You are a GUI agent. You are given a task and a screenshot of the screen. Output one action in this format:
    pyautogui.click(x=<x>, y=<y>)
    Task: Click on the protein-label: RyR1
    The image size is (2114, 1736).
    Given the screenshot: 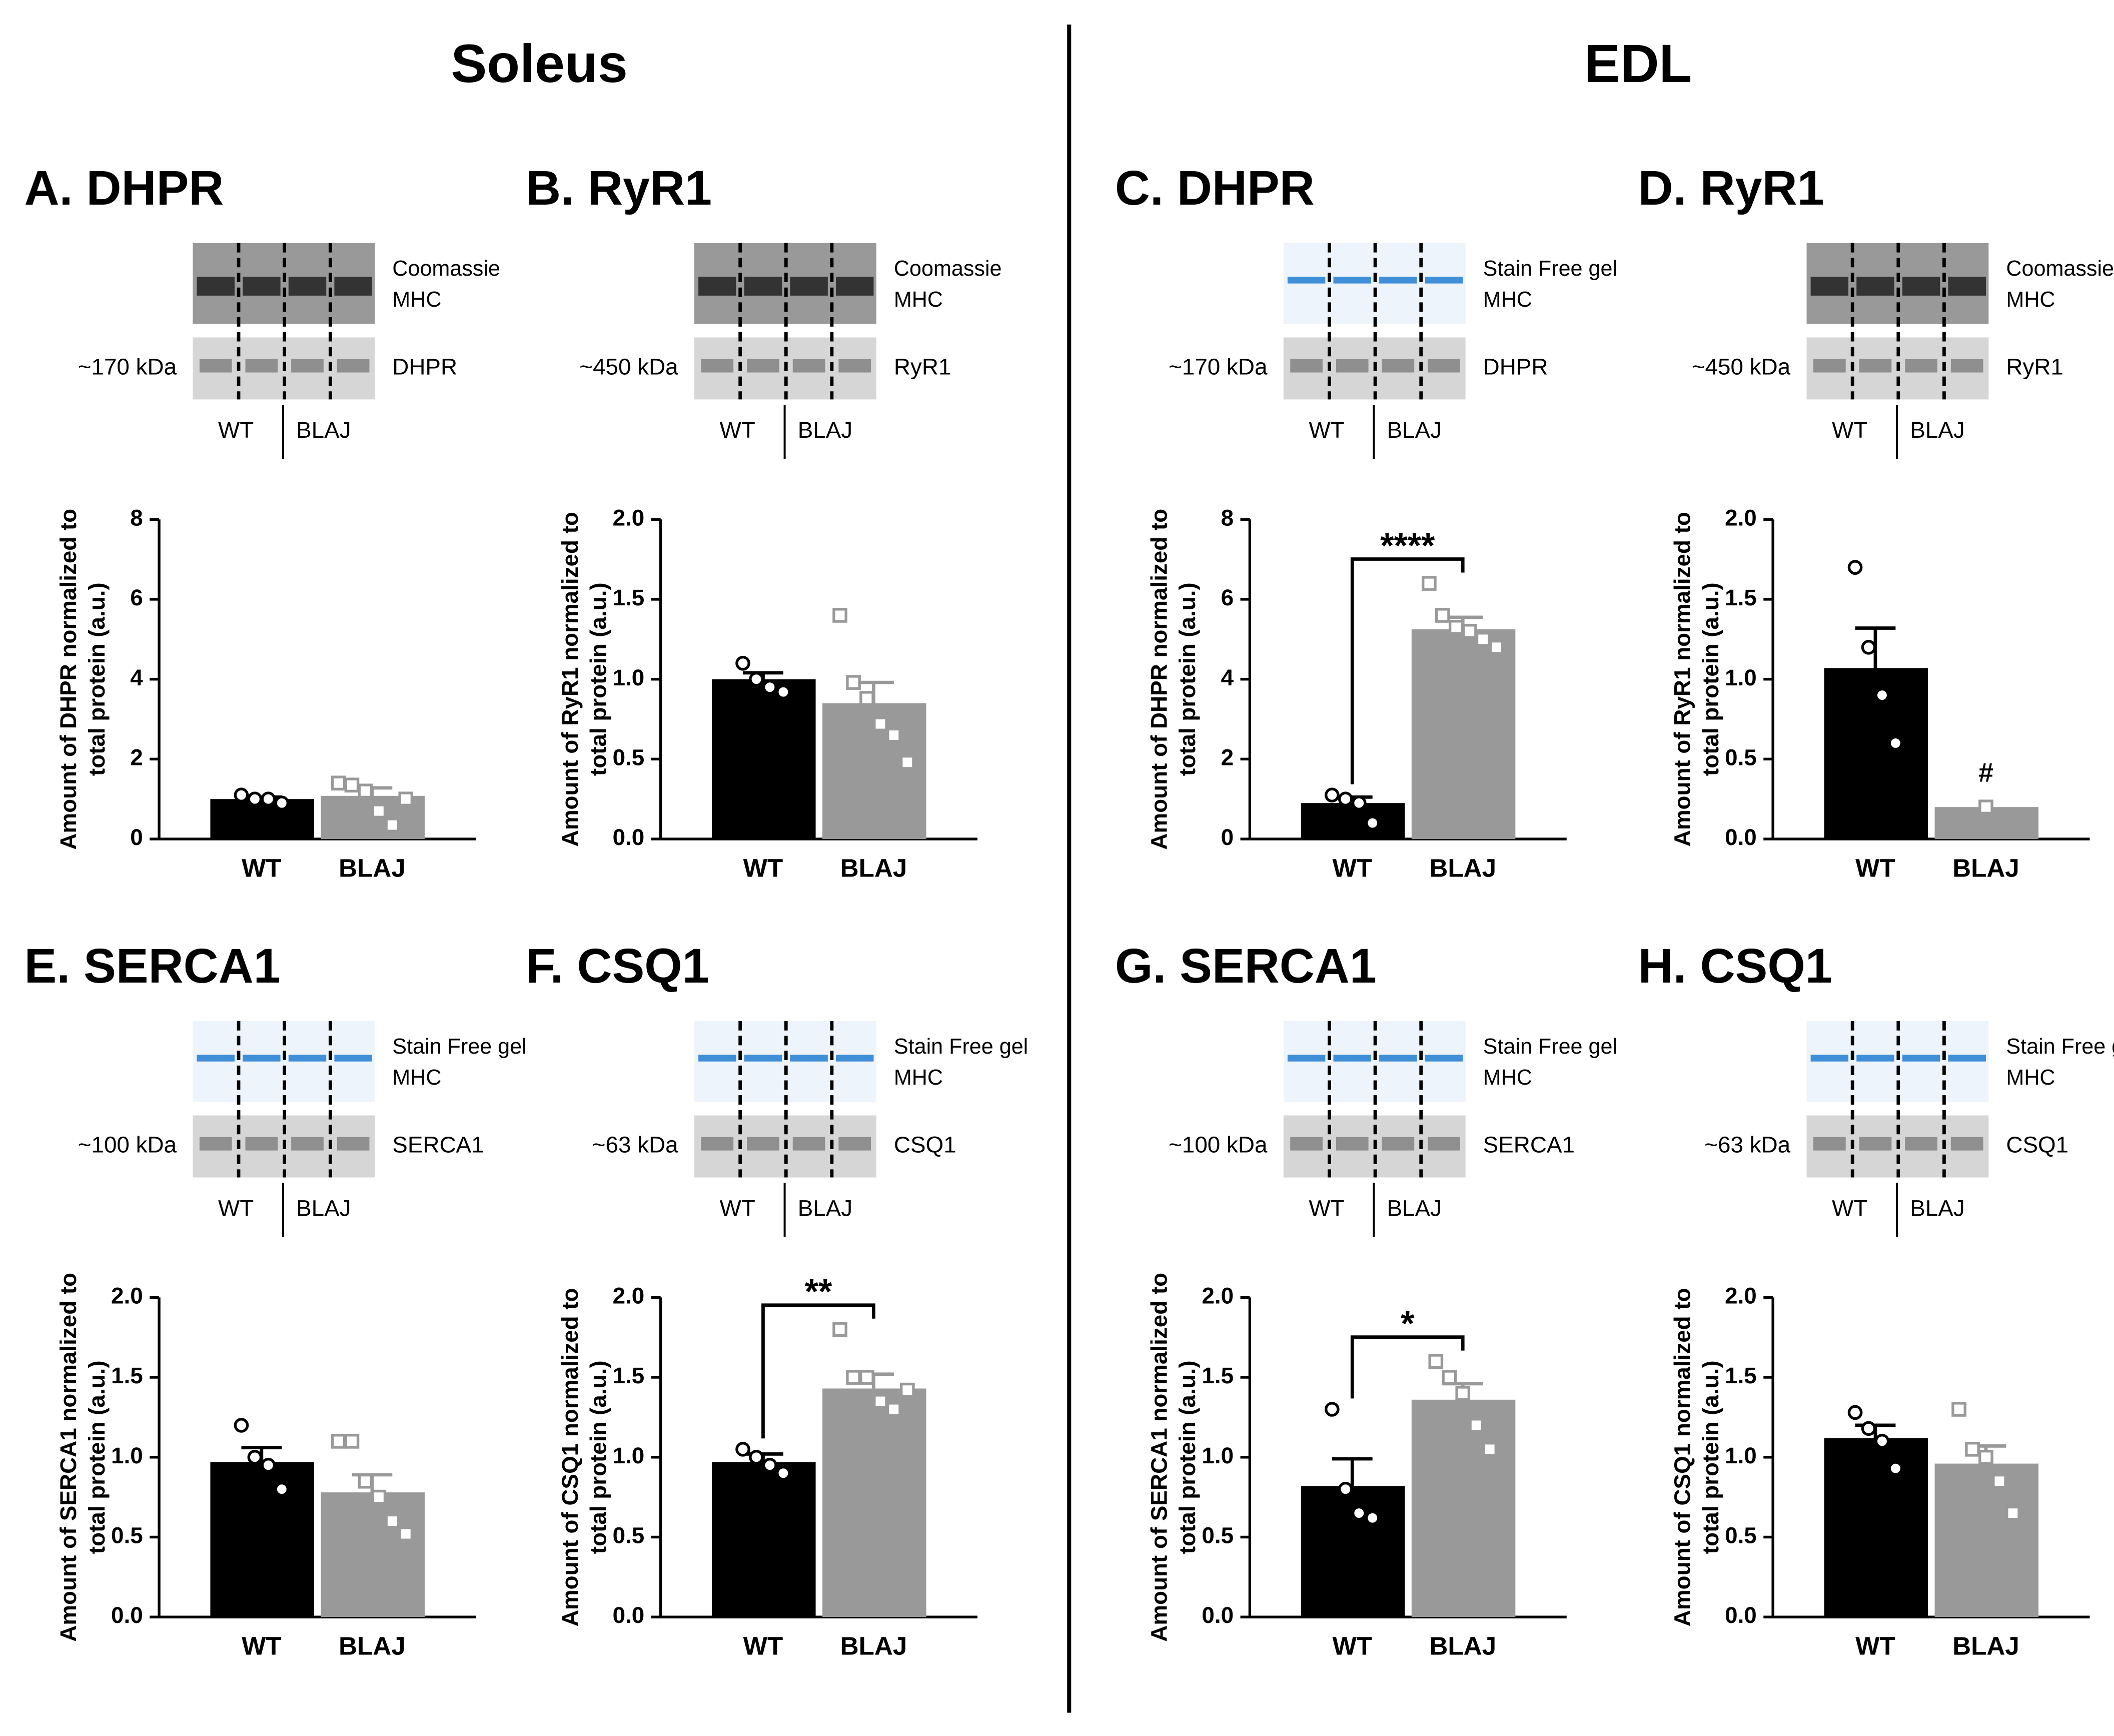 What is the action you would take?
    pyautogui.click(x=922, y=367)
    